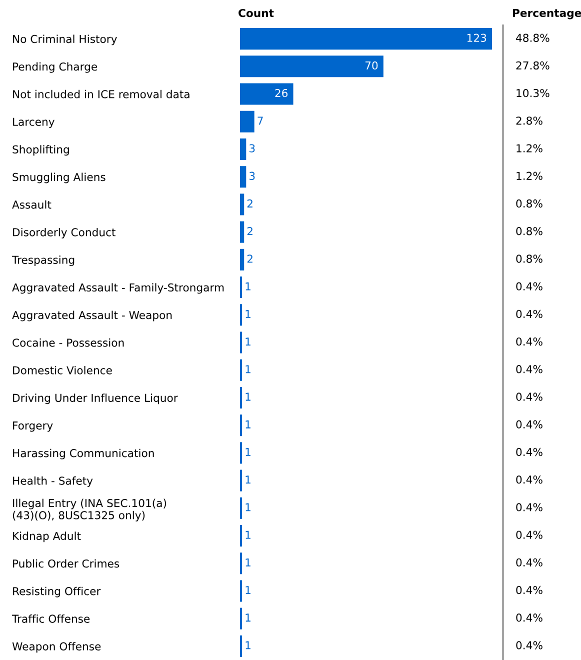  Describe the element at coordinates (533, 93) in the screenshot. I see `text: 10.3%` at that location.